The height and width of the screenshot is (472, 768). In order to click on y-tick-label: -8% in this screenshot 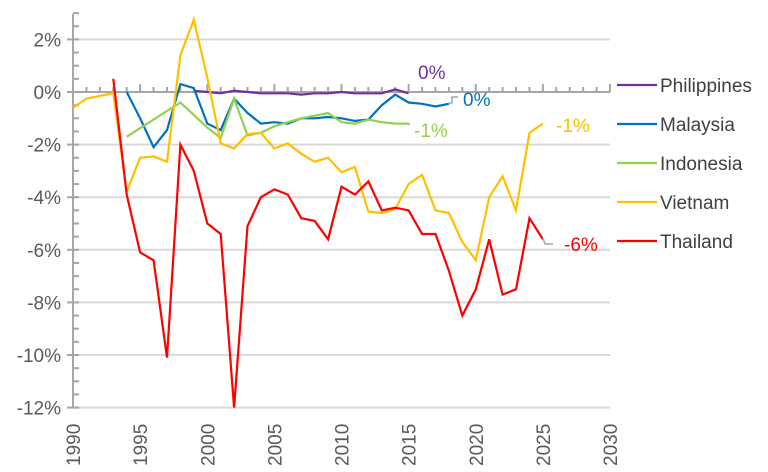, I will do `click(44, 303)`.